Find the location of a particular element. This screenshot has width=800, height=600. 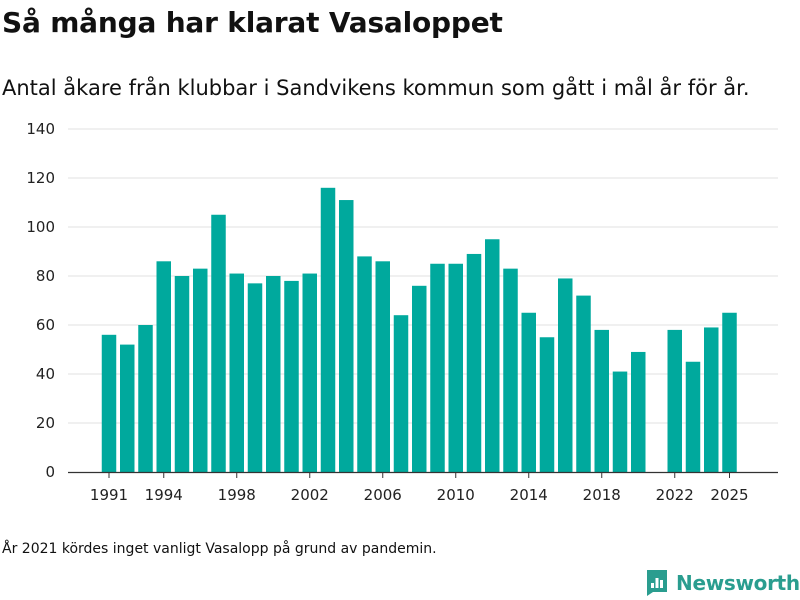

bar-2009 is located at coordinates (437, 367).